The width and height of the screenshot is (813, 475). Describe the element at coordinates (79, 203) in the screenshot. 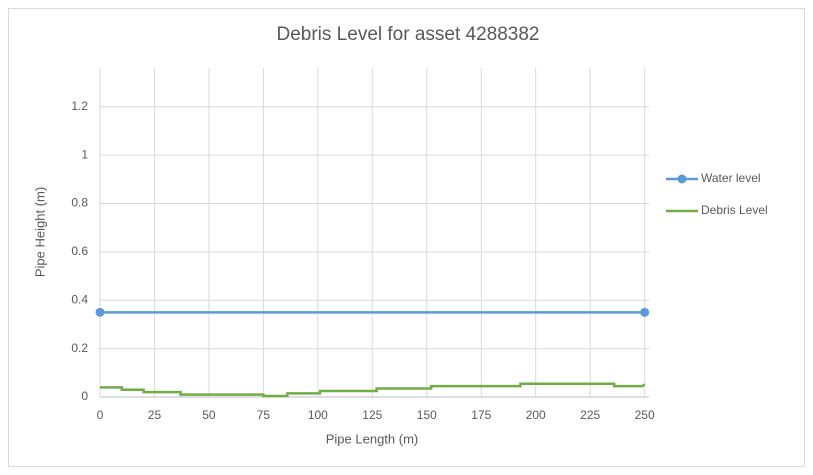

I see `y-tick-label: 0.8` at that location.